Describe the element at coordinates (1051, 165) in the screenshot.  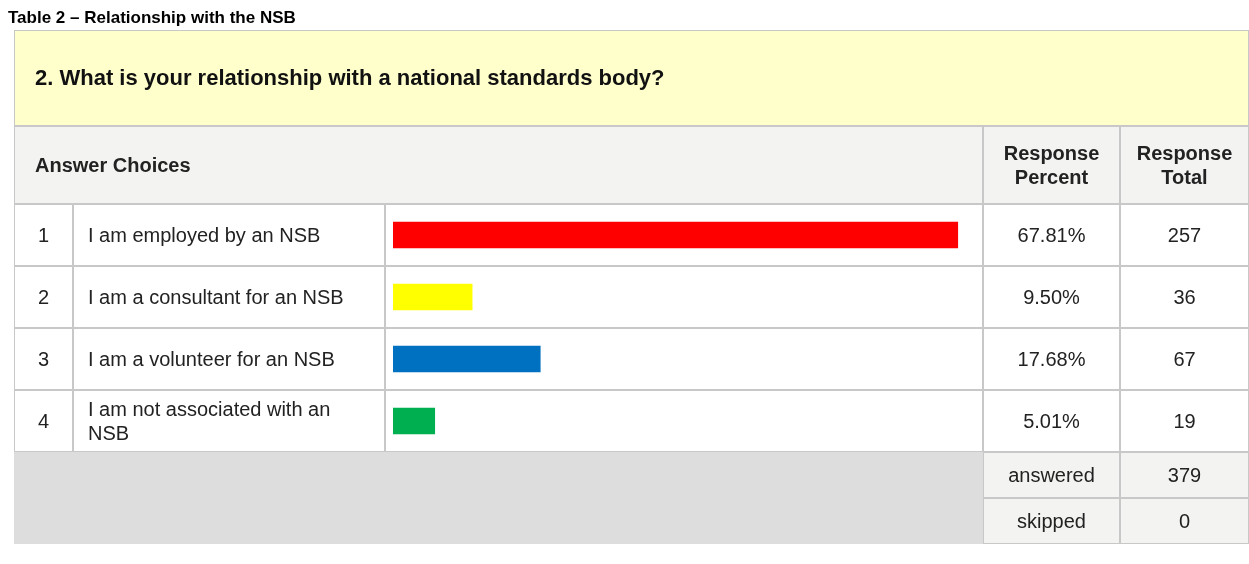
I see `text: Response Percent` at that location.